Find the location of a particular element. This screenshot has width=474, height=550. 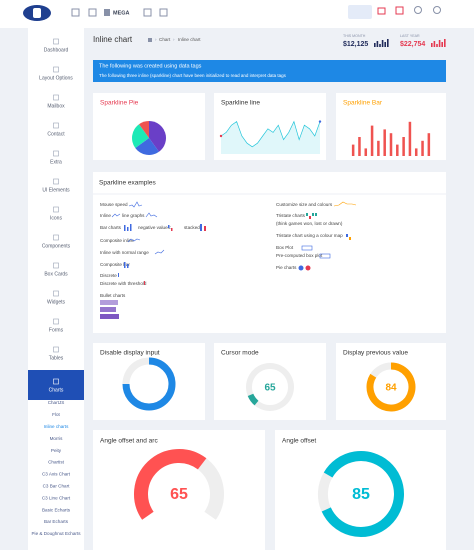

nav-item: Mailbox is located at coordinates (56, 106).